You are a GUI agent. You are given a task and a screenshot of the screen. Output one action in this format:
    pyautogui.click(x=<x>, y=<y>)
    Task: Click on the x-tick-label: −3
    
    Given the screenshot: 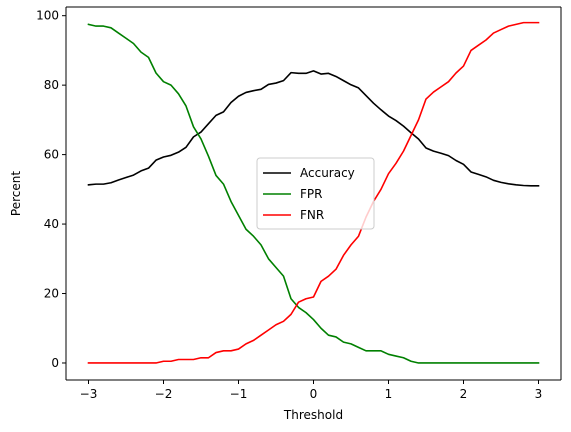 What is the action you would take?
    pyautogui.click(x=89, y=394)
    